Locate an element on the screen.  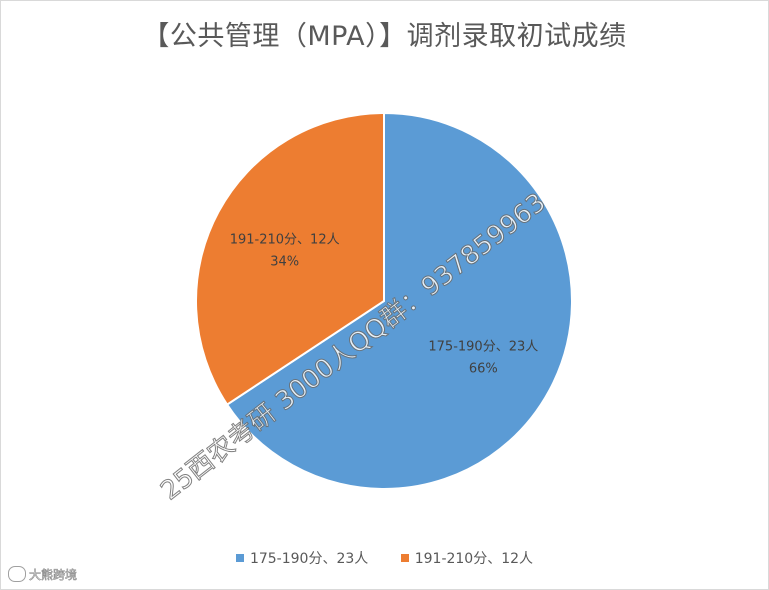
logo-text: 大熊跨境 is located at coordinates (53, 575).